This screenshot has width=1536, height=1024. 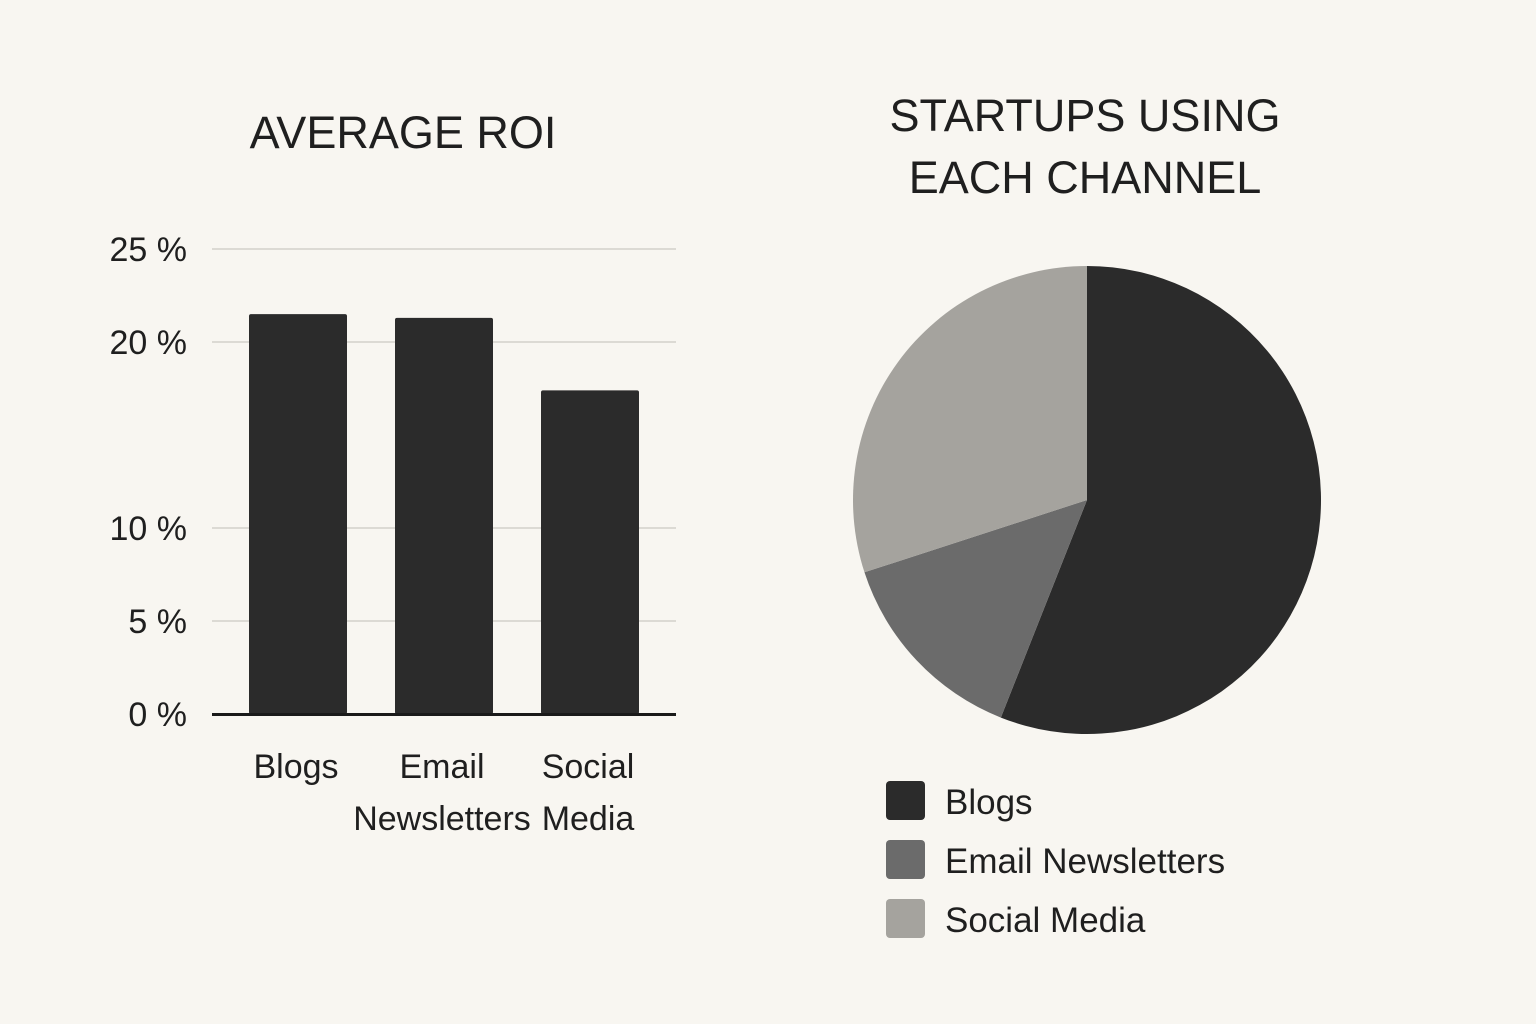 What do you see at coordinates (590, 552) in the screenshot?
I see `bar-social-media` at bounding box center [590, 552].